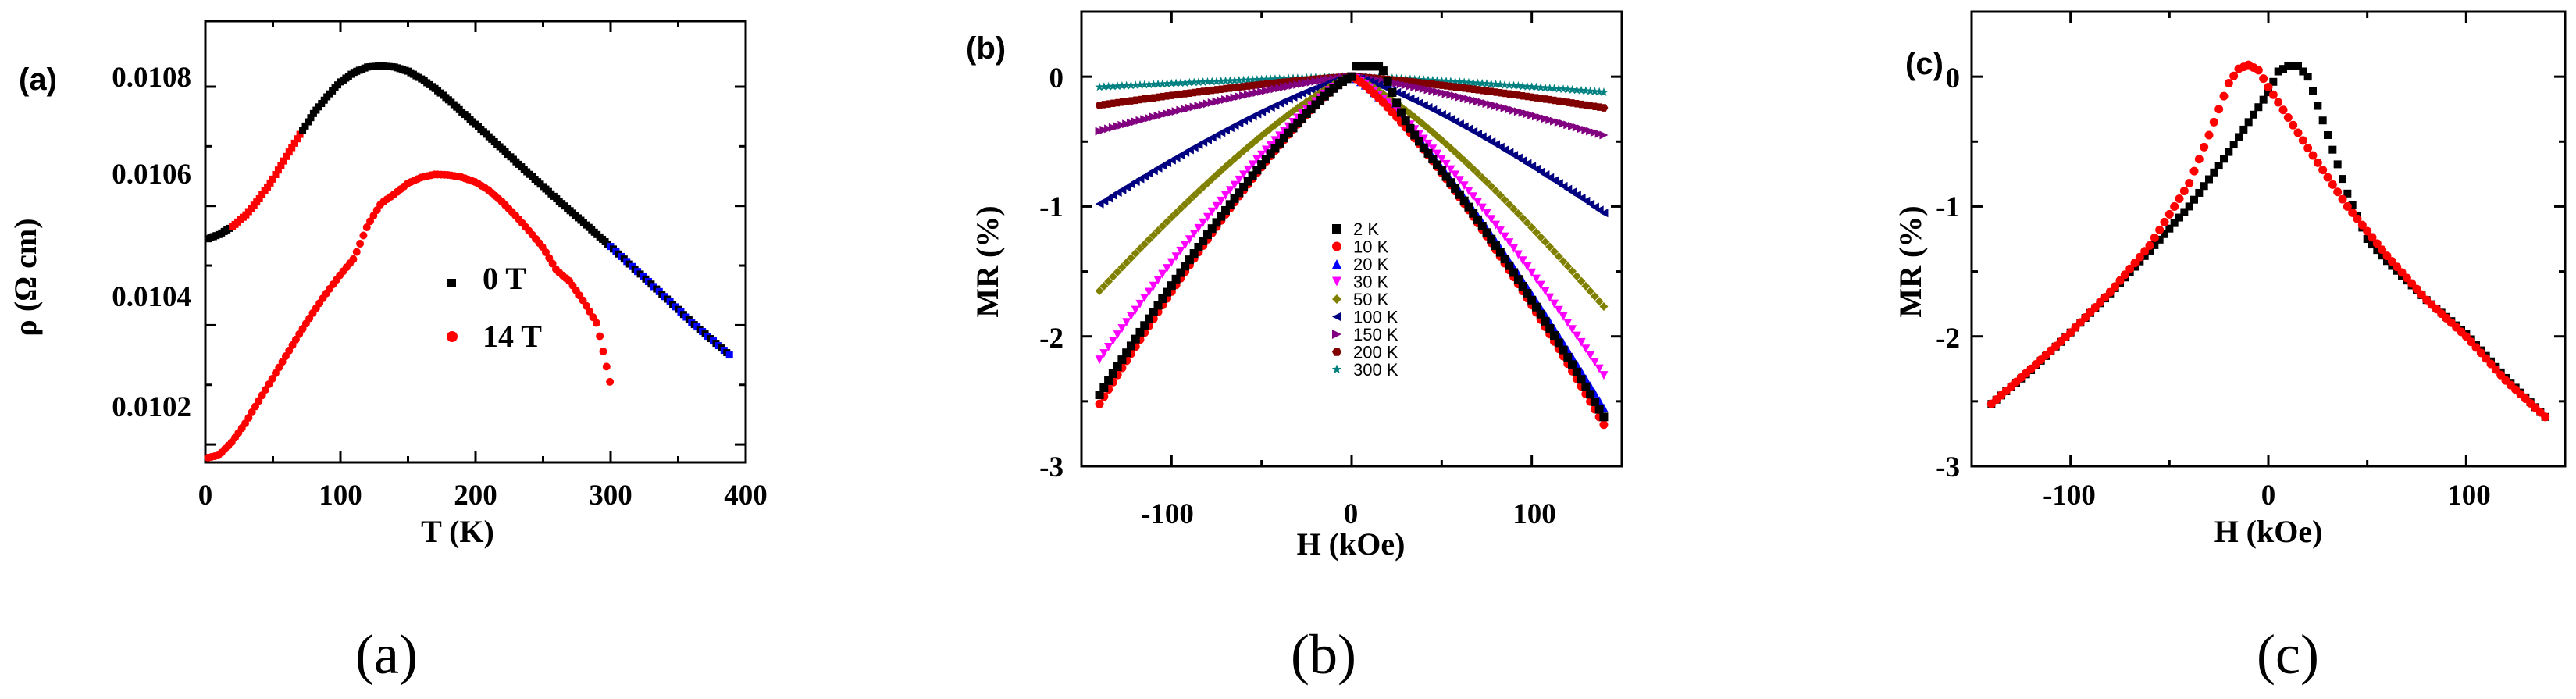  Describe the element at coordinates (1924, 64) in the screenshot. I see `panel-label-c: (c)` at that location.